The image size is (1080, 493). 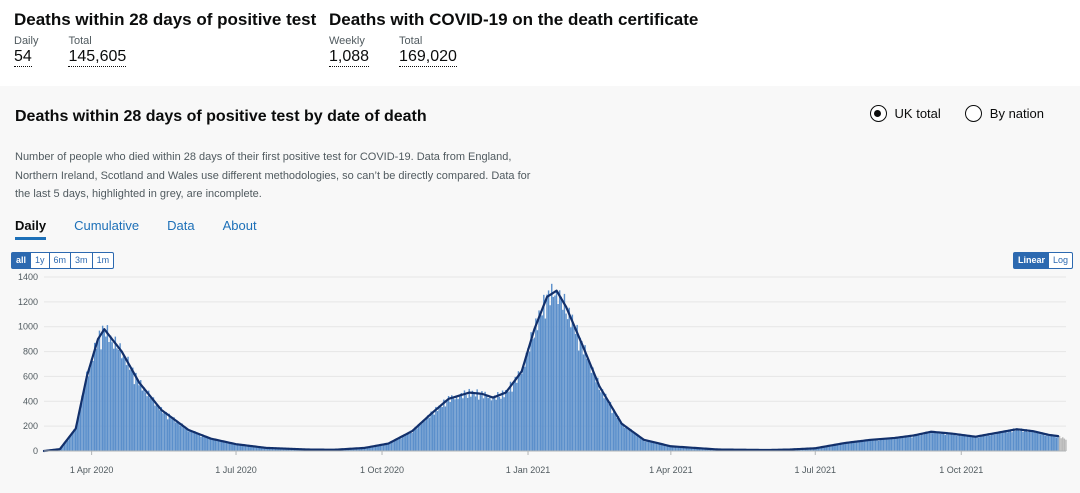 I want to click on metric-value: 145,605, so click(x=97, y=57).